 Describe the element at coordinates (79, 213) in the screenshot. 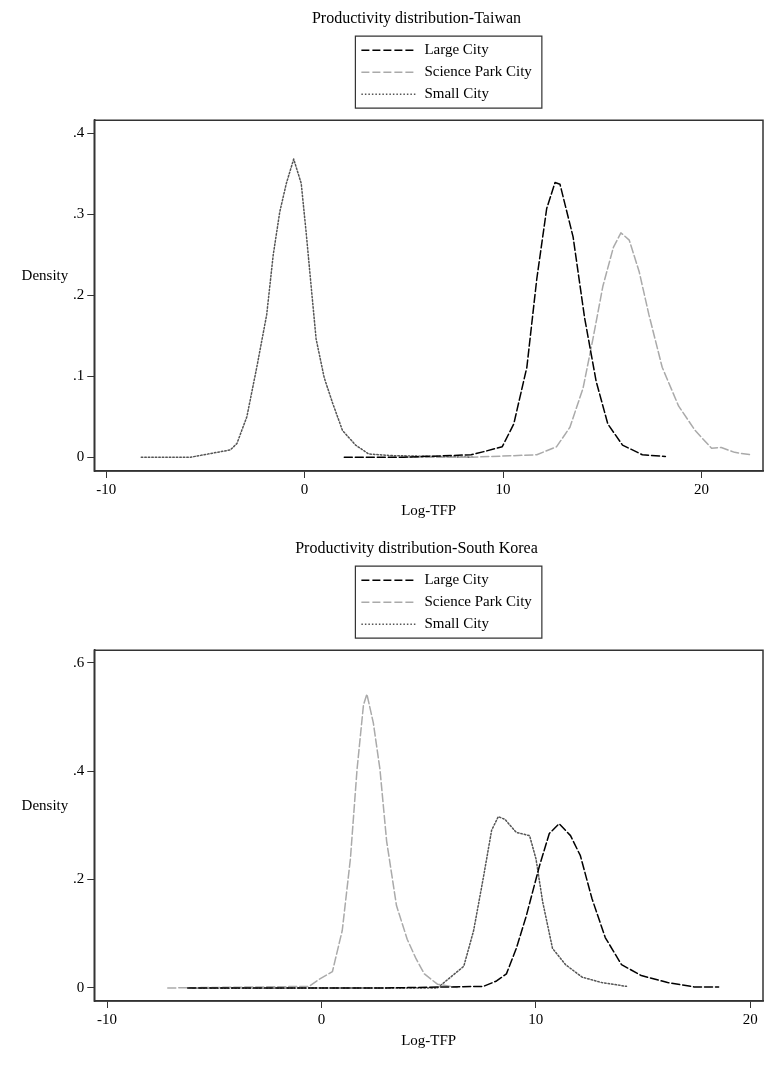

I see `y-tick-label: .3` at that location.